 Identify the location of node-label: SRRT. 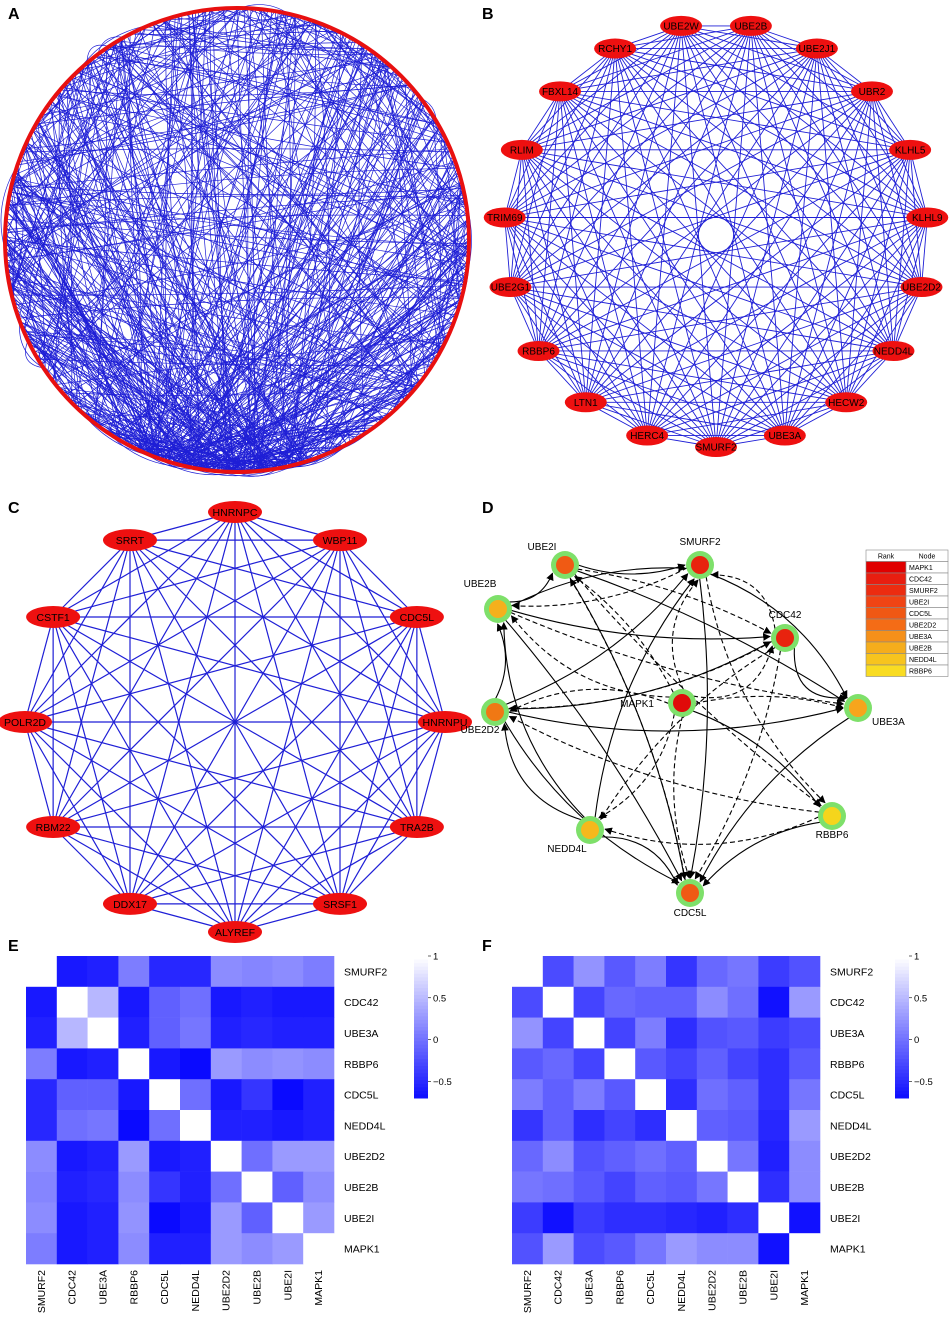
(130, 541).